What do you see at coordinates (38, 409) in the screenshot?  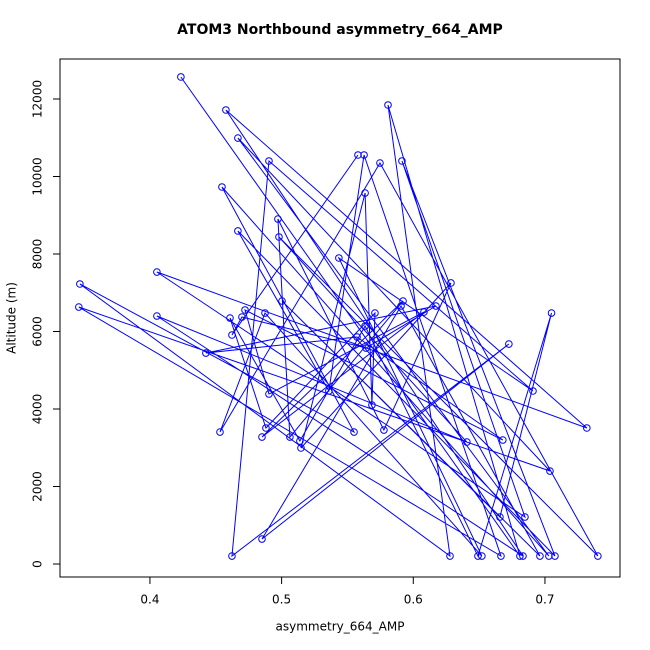 I see `y-tick-label: 4000` at bounding box center [38, 409].